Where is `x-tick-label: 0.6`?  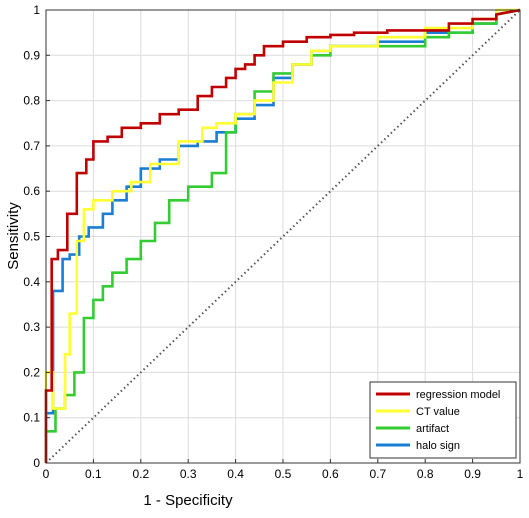 x-tick-label: 0.6 is located at coordinates (330, 474).